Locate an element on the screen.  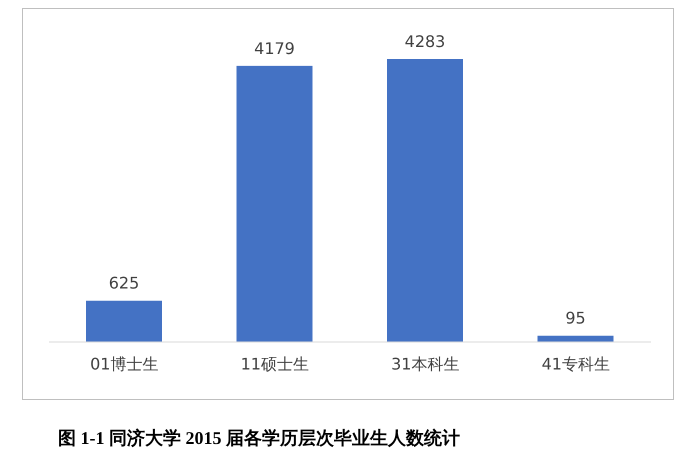
data-label: 625 is located at coordinates (124, 283).